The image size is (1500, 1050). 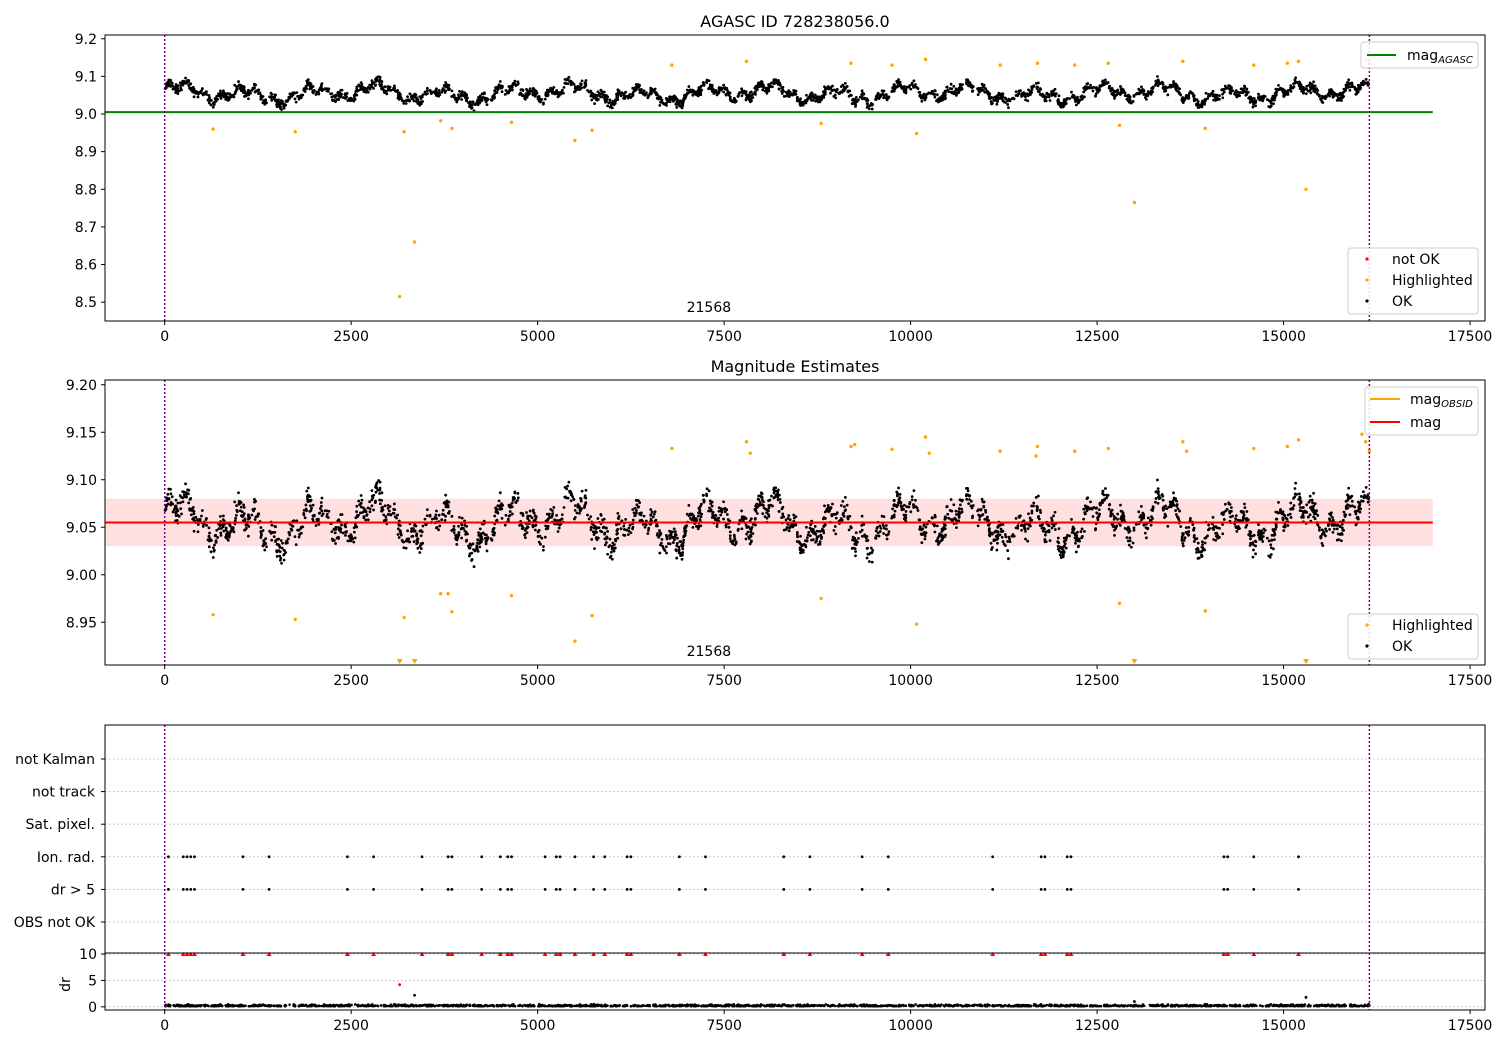 I want to click on x-tick-label: 7500, so click(x=724, y=337).